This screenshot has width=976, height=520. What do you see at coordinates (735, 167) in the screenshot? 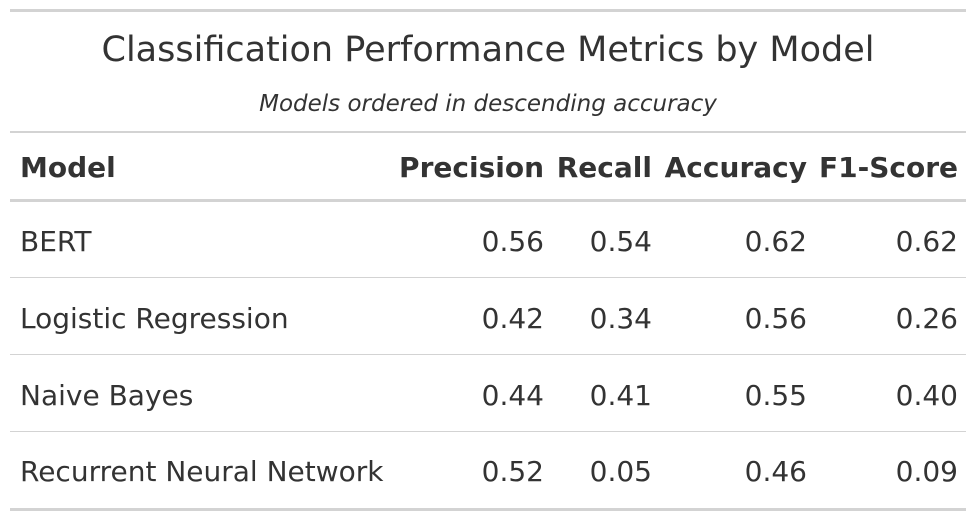
I see `column-header-accuracy: Accuracy` at bounding box center [735, 167].